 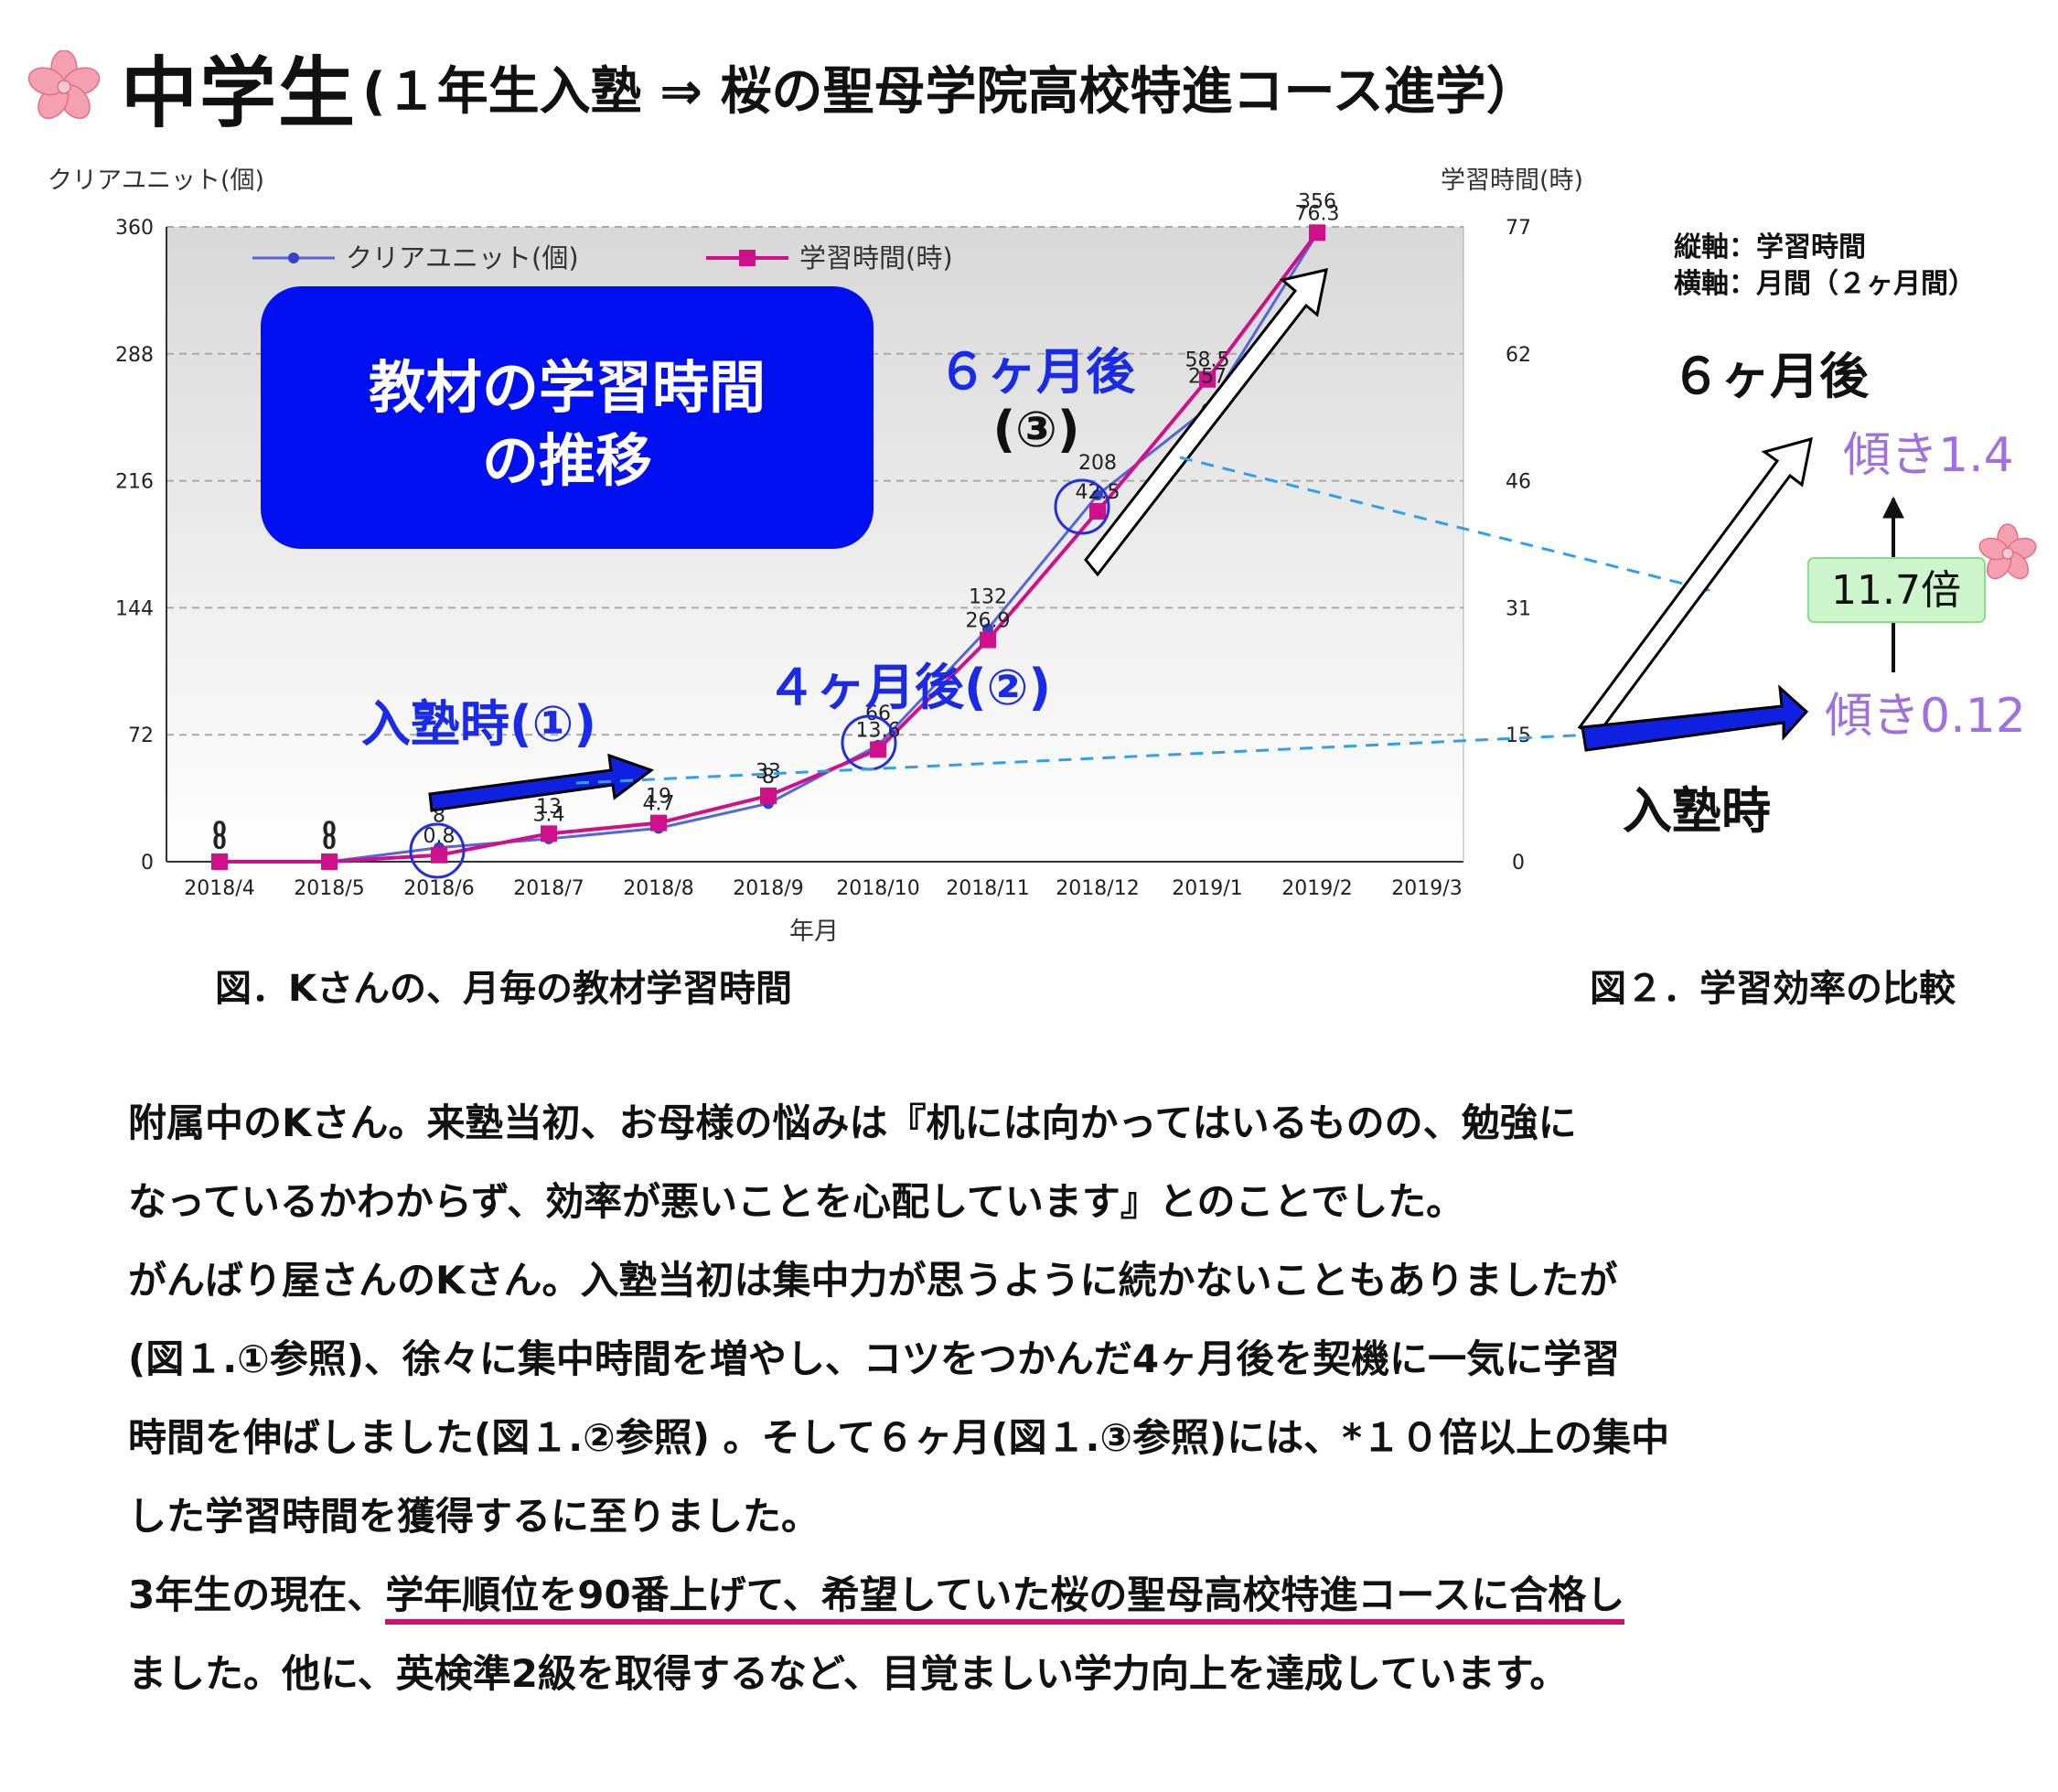 I want to click on x-tick-label: 2018/6, so click(x=438, y=888).